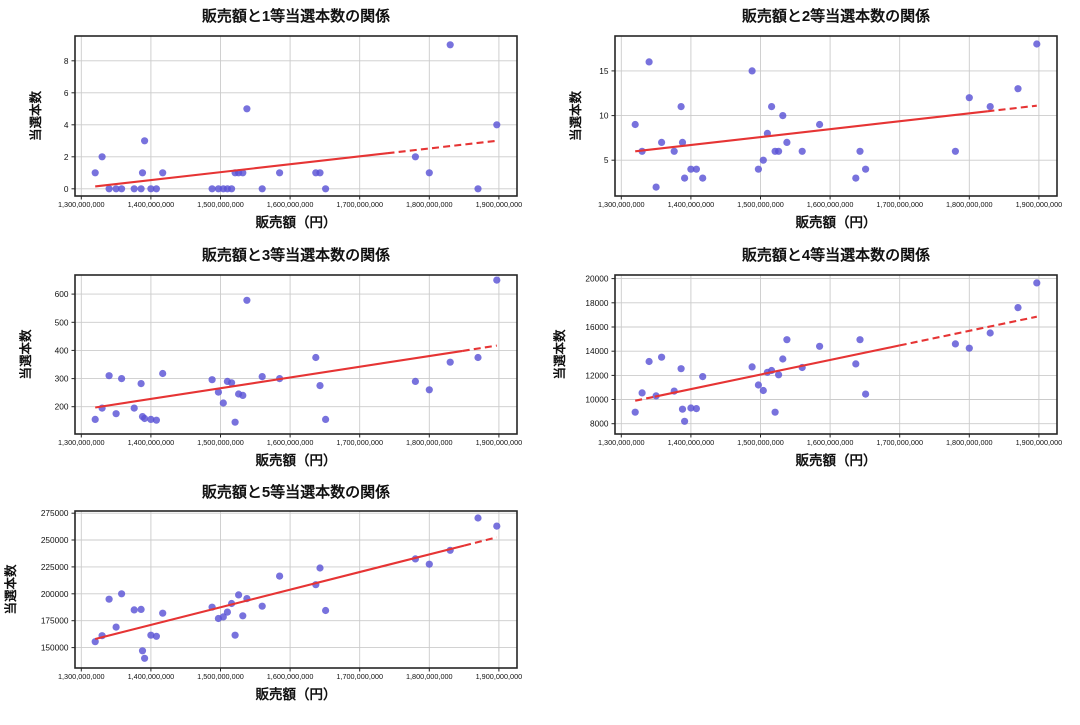  I want to click on svg-text: 500, so click(62, 322).